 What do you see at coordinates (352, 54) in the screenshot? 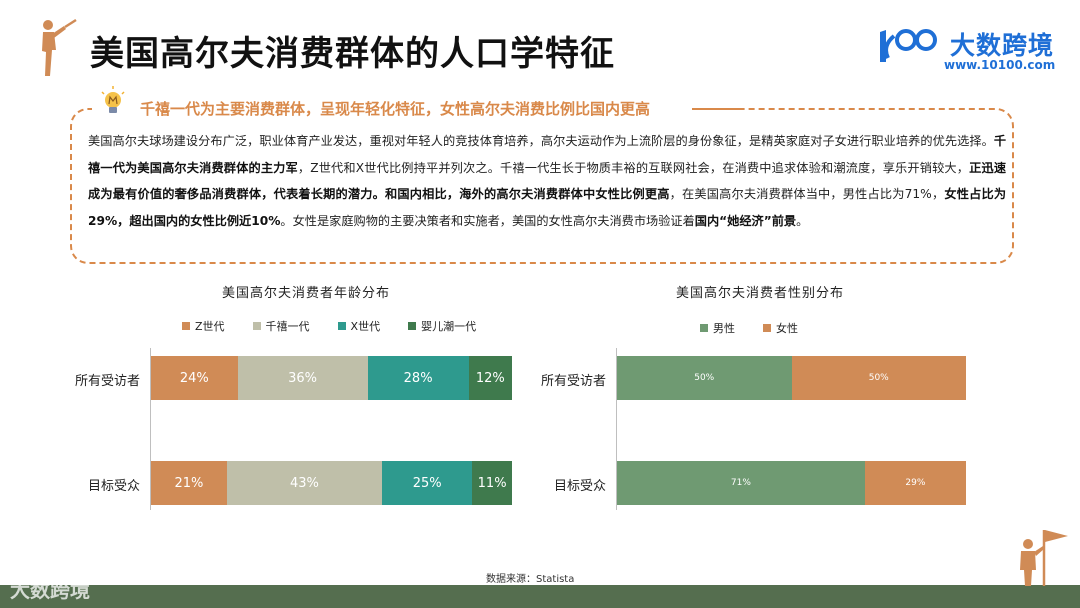
I see `page-title: 美国高尔夫消费群体的人口学特征` at bounding box center [352, 54].